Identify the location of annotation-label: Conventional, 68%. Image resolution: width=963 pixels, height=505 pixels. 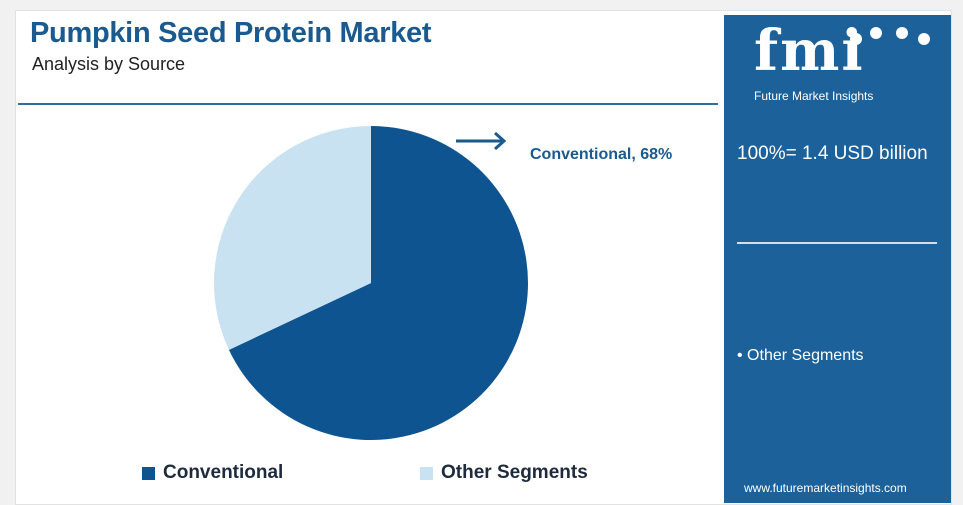
(601, 154).